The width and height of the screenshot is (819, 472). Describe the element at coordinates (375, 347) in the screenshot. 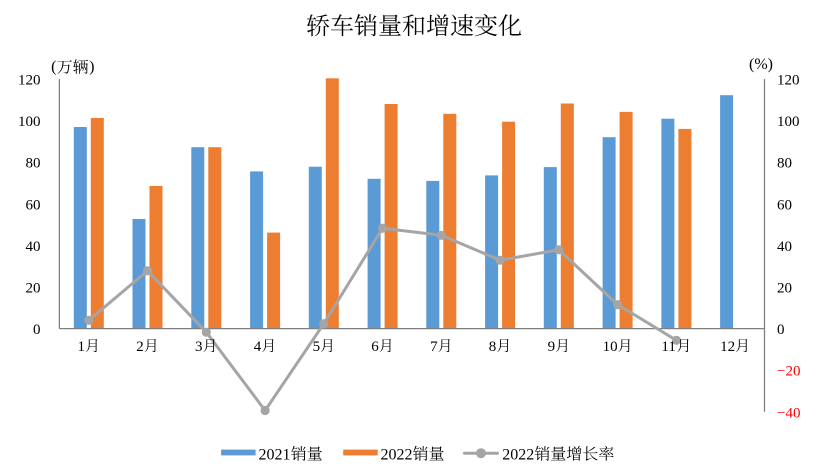

I see `svg-text: 6` at that location.